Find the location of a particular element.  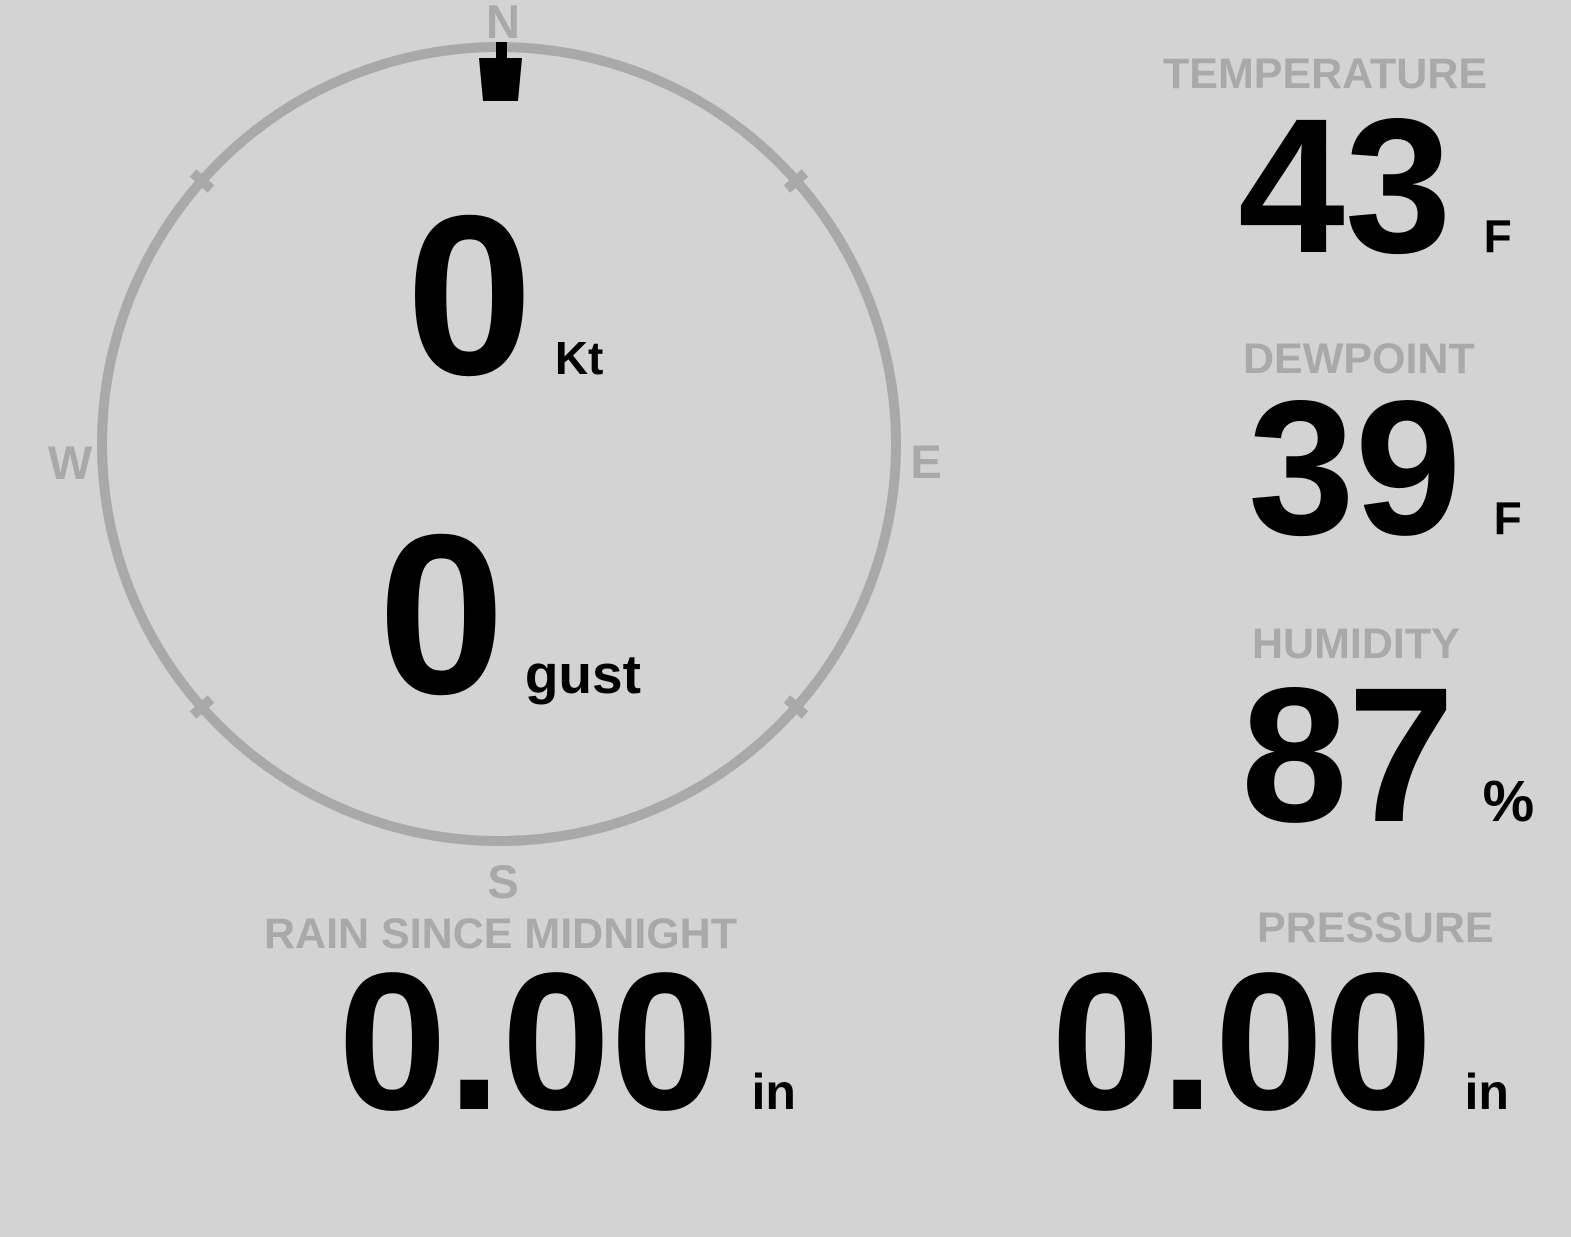

temperature-reading: 43 F is located at coordinates (1375, 186).